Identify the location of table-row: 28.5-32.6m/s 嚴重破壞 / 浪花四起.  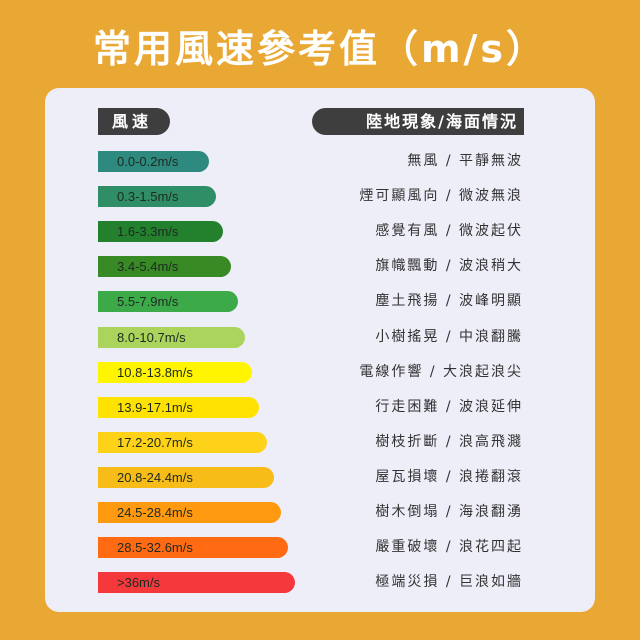
(320, 548).